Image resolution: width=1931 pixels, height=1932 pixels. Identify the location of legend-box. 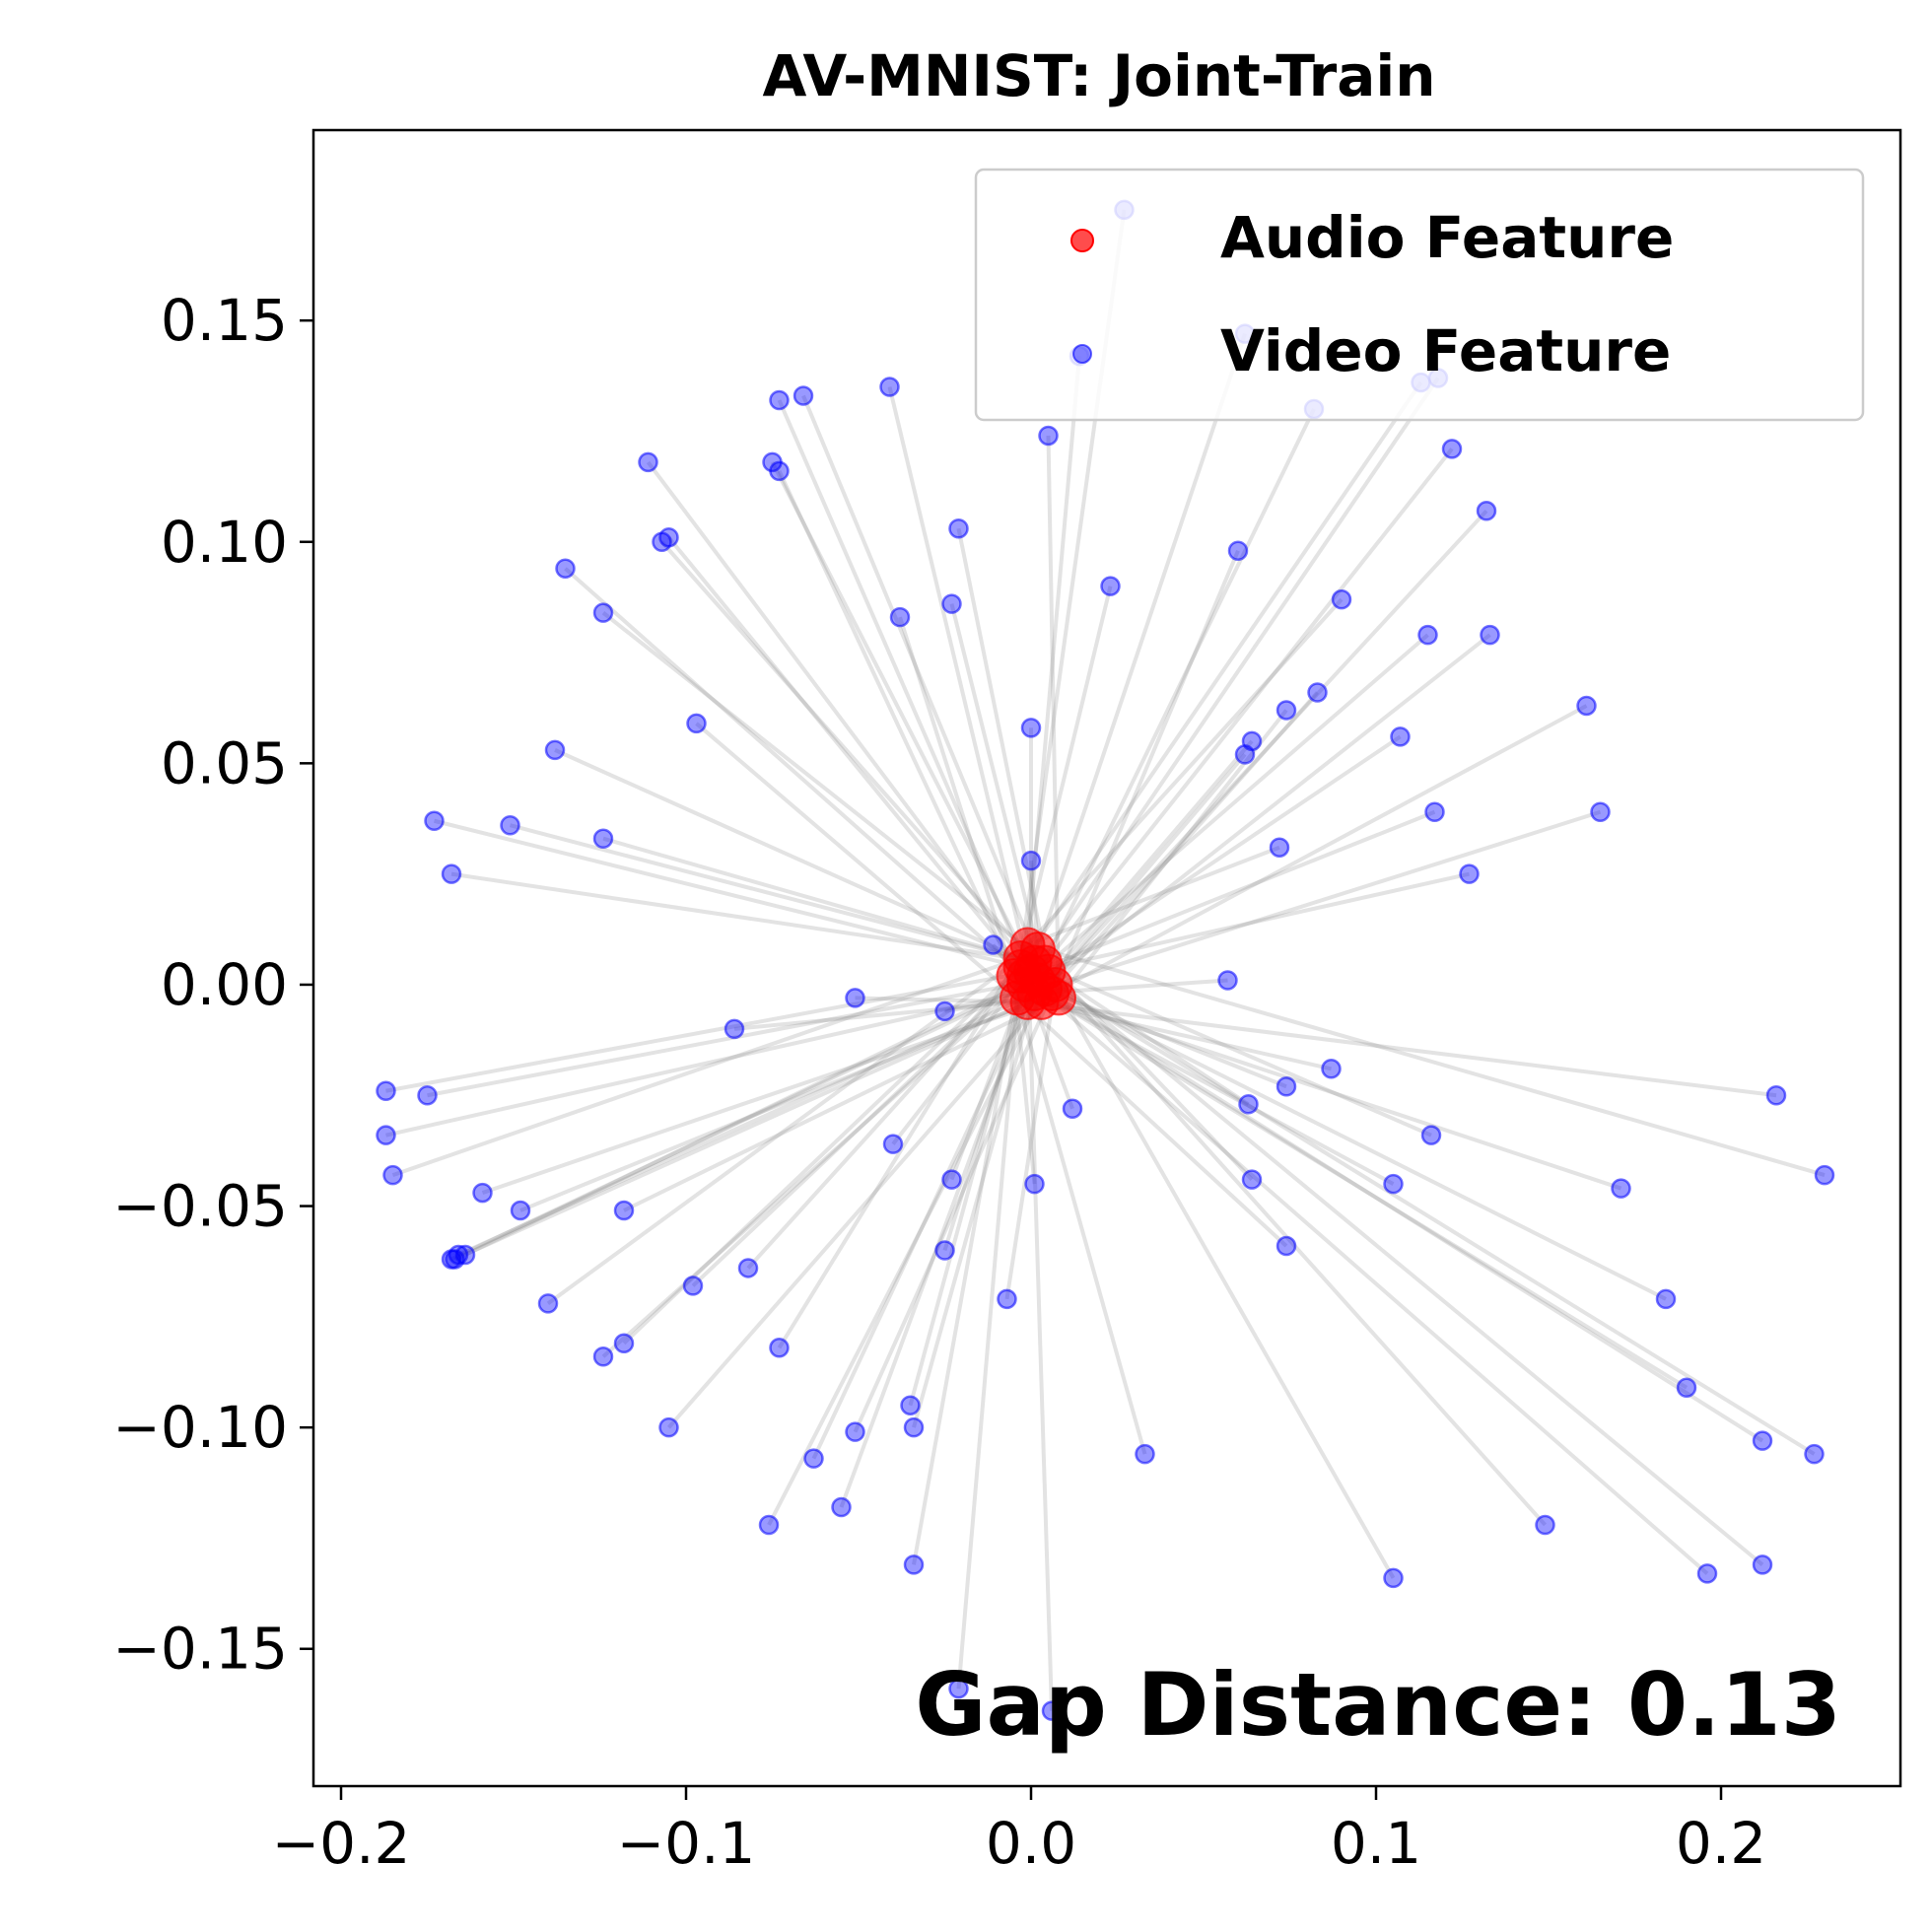
(1419, 295).